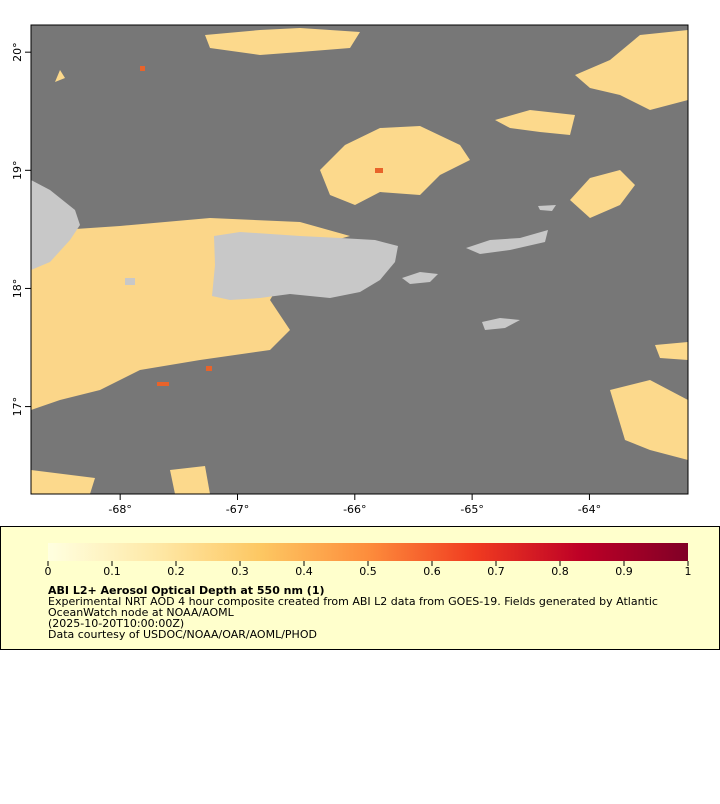 The image size is (720, 804). What do you see at coordinates (560, 571) in the screenshot?
I see `colorbar-tick-label: 0.8` at bounding box center [560, 571].